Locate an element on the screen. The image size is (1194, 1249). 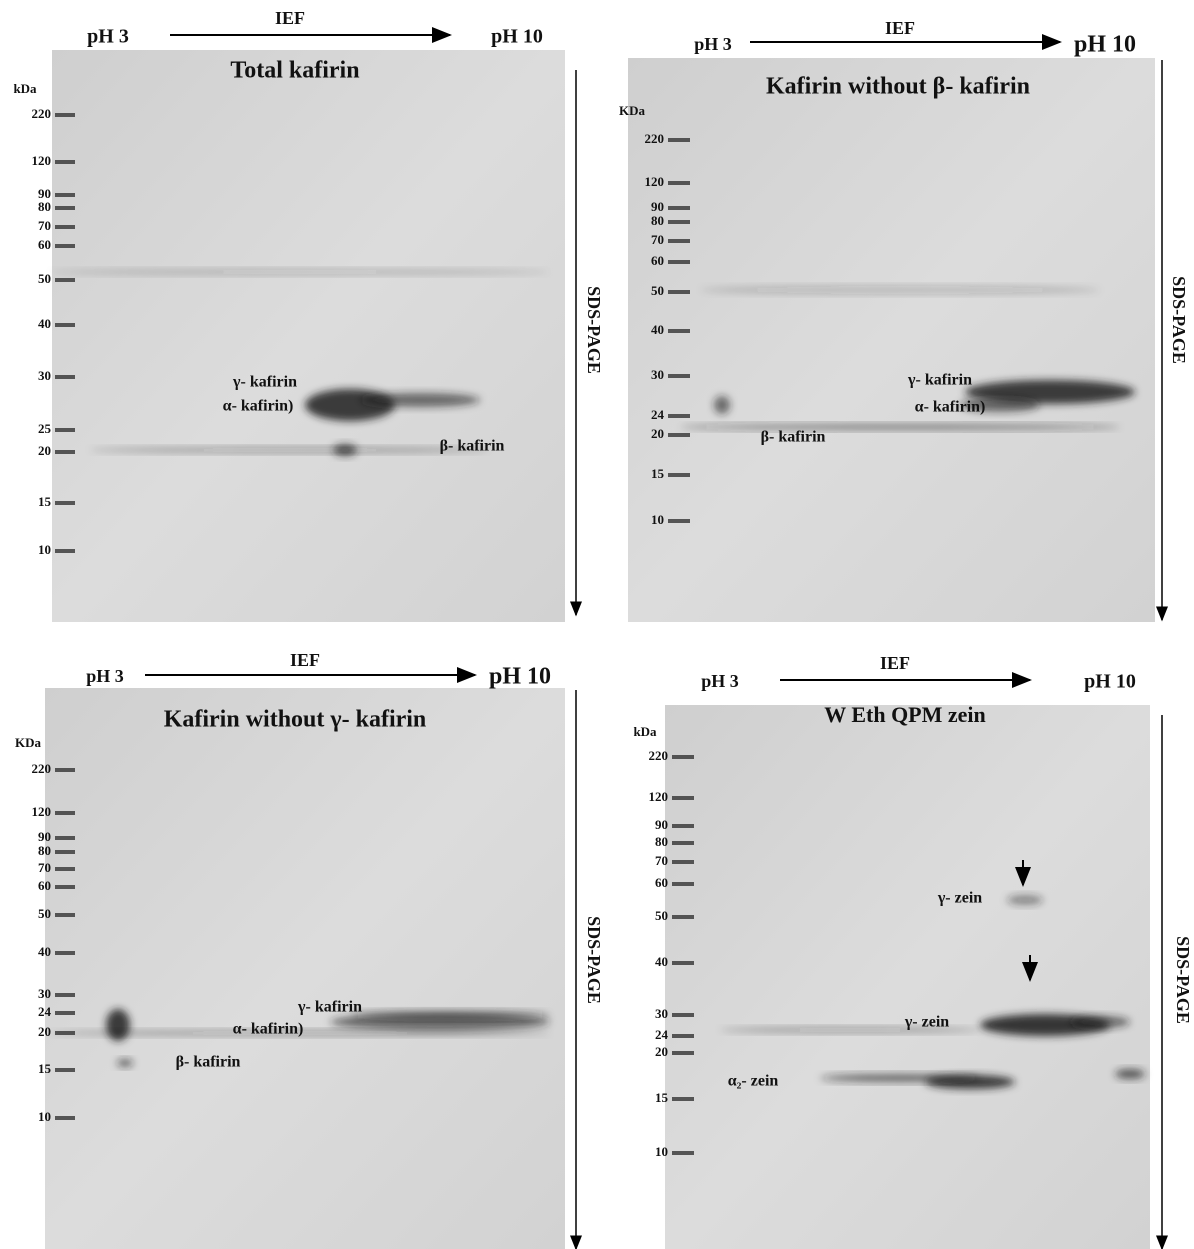
marker-label: 25 is located at coordinates (45, 428).